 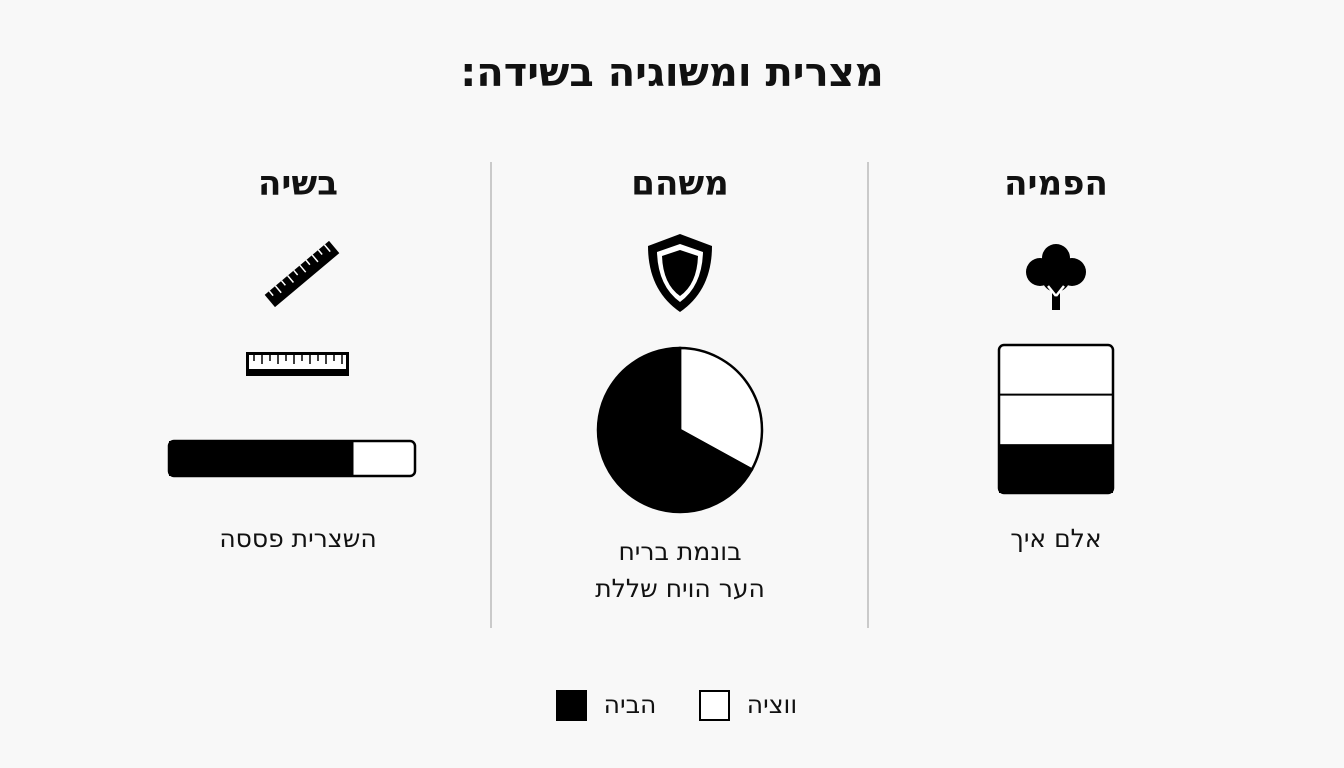 What do you see at coordinates (298, 184) in the screenshot?
I see `column-heading: בשיה` at bounding box center [298, 184].